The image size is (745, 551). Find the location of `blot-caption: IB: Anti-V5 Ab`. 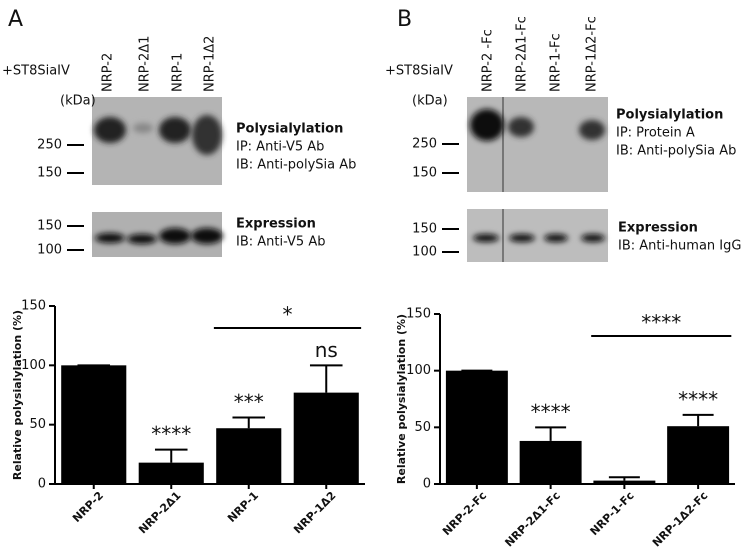

blot-caption: IB: Anti-V5 Ab is located at coordinates (280, 242).